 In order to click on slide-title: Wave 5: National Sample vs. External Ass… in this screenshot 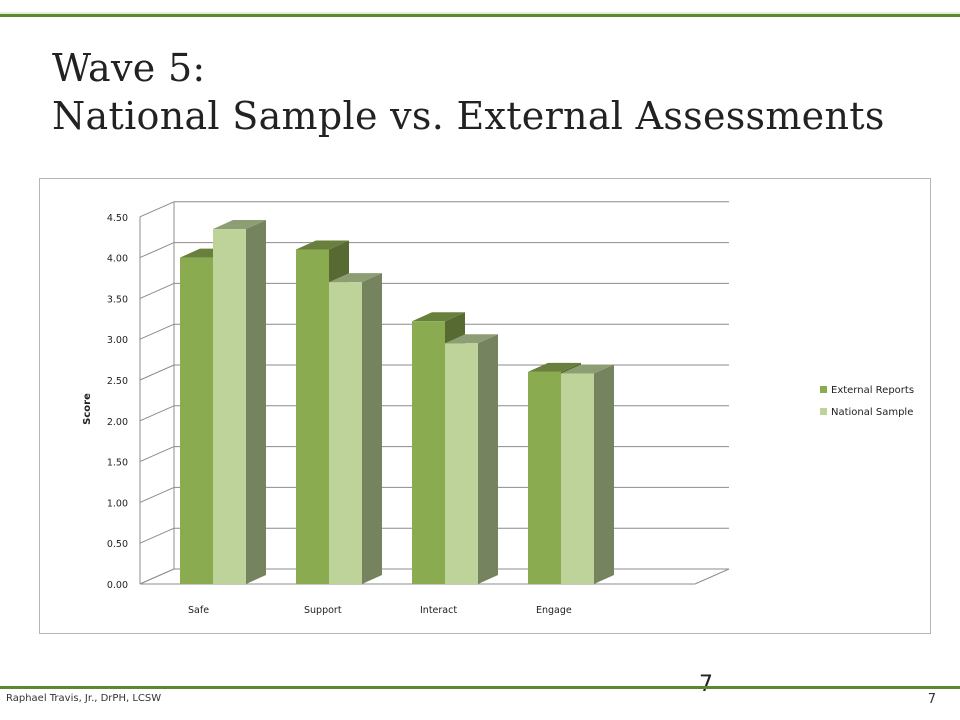, I will do `click(492, 92)`.